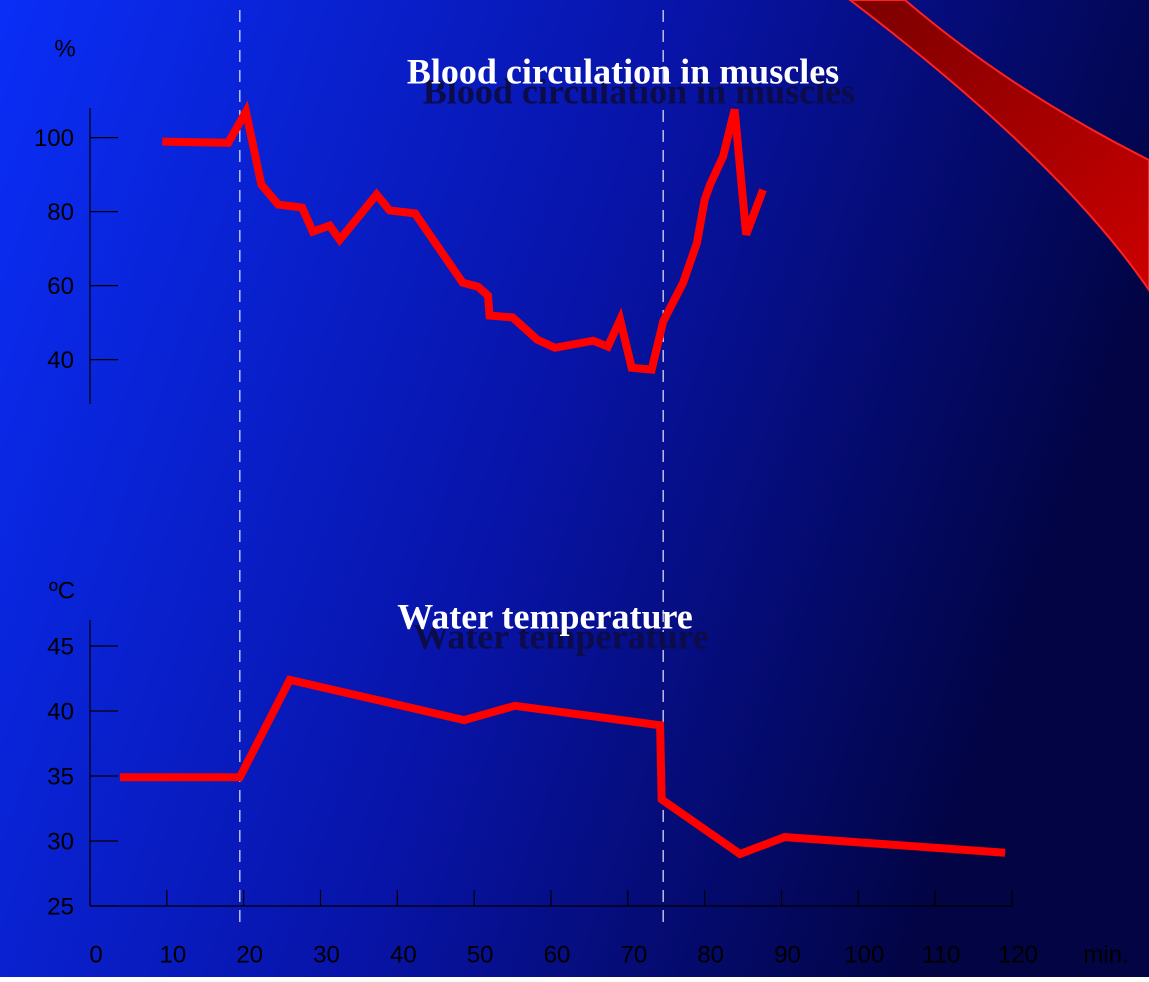 The height and width of the screenshot is (982, 1149). What do you see at coordinates (64, 48) in the screenshot?
I see `y-axis-label: %` at bounding box center [64, 48].